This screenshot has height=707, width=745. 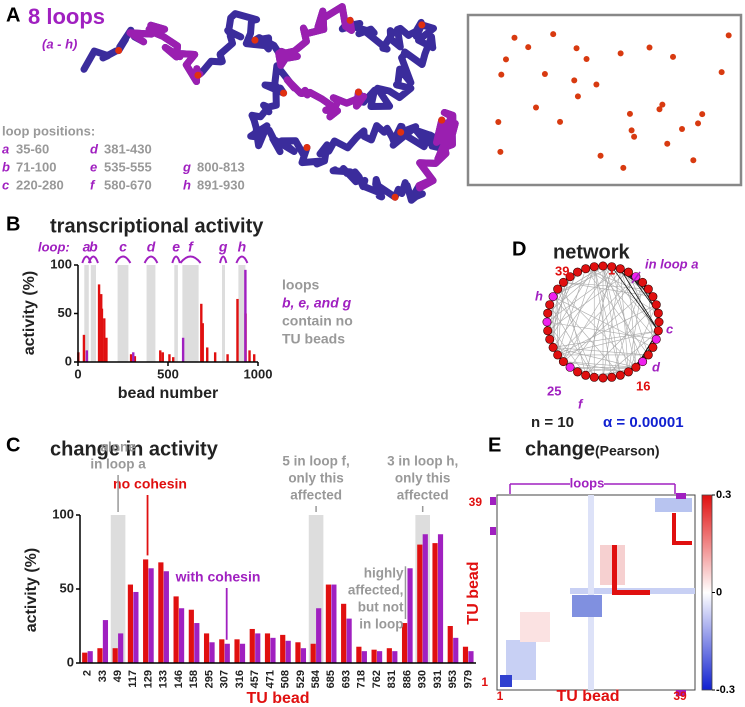 What do you see at coordinates (671, 263) in the screenshot?
I see `arrow-label: in loop a` at bounding box center [671, 263].